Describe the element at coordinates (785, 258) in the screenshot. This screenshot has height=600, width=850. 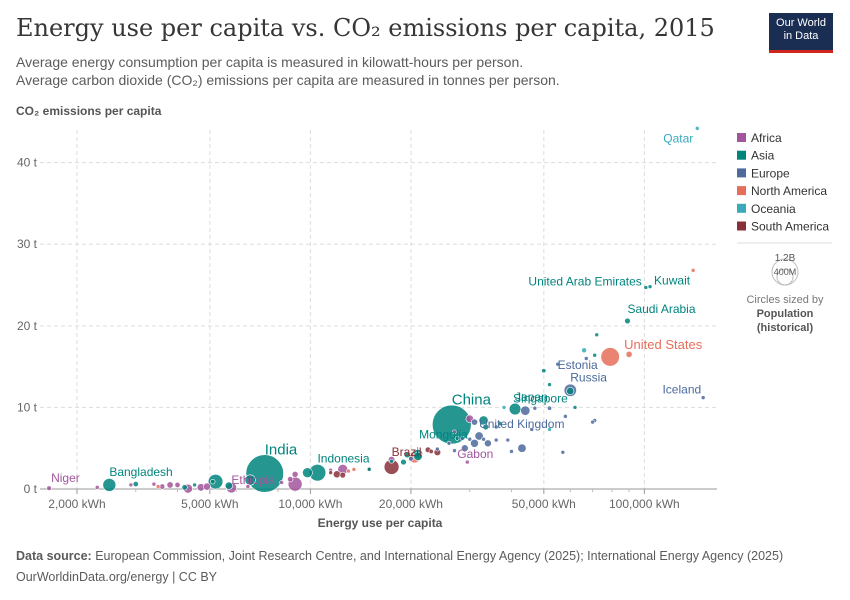
I see `size-legend-large-label: 1.2B` at that location.